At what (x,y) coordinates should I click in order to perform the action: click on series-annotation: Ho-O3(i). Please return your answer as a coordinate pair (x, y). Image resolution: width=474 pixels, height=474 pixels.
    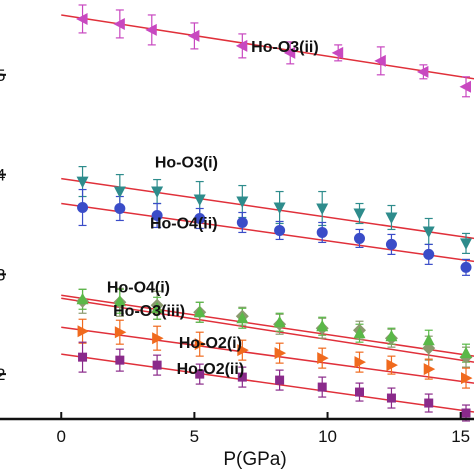
    Looking at the image, I should click on (186, 163).